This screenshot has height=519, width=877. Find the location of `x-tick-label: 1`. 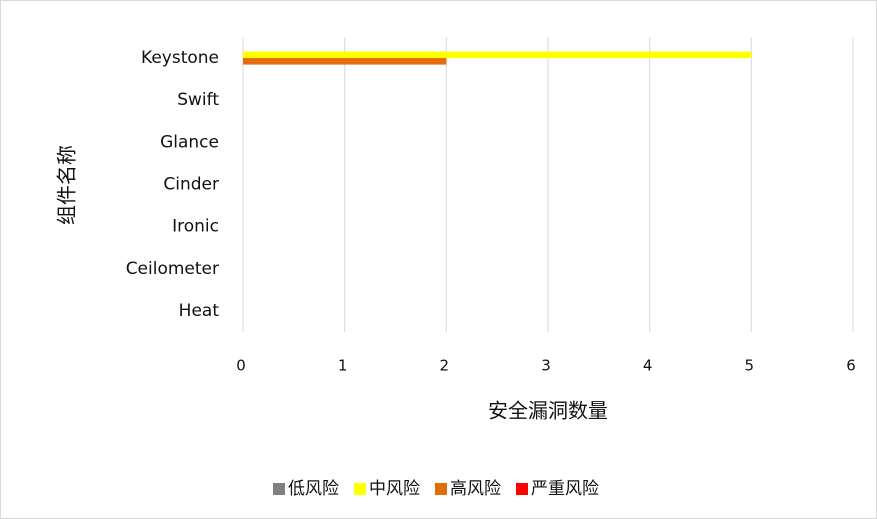

x-tick-label: 1 is located at coordinates (343, 366).